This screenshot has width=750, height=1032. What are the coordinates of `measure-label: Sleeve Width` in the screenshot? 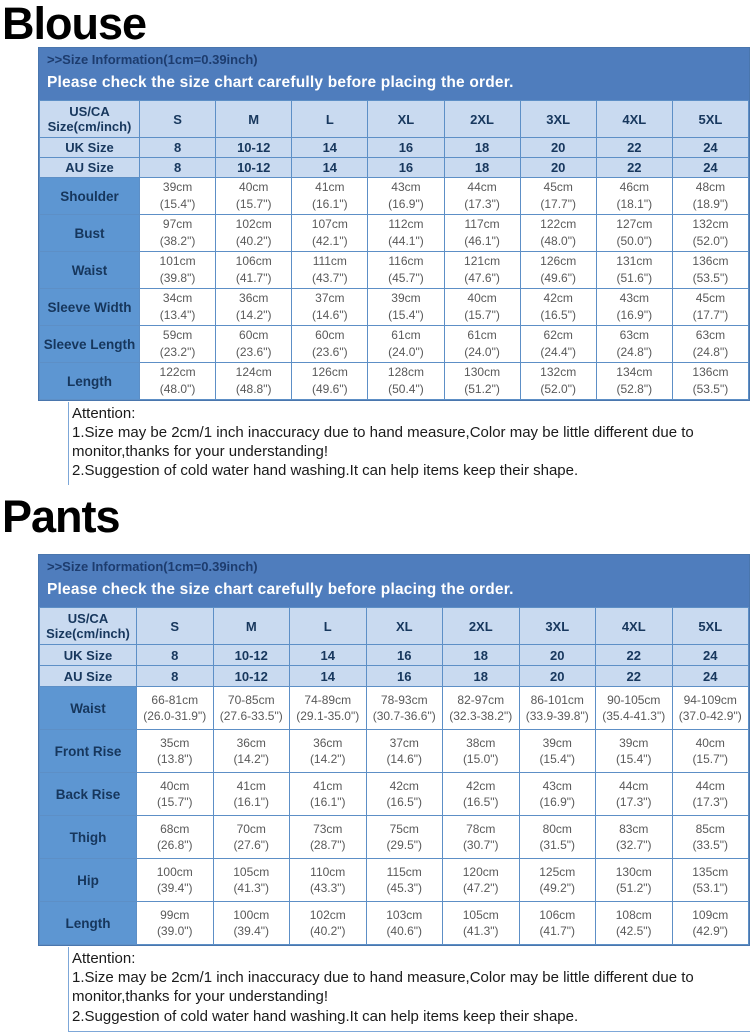 It's located at (89, 307).